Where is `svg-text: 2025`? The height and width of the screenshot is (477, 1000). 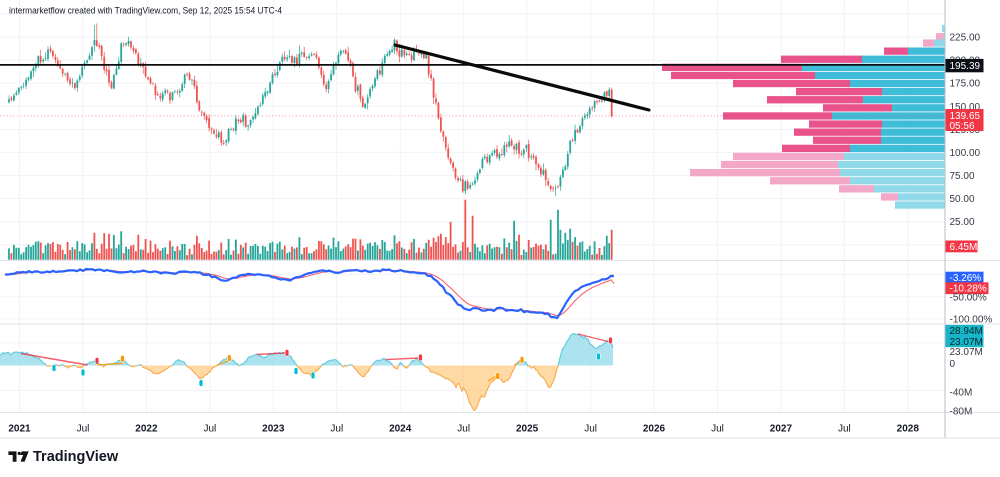 svg-text: 2025 is located at coordinates (527, 429).